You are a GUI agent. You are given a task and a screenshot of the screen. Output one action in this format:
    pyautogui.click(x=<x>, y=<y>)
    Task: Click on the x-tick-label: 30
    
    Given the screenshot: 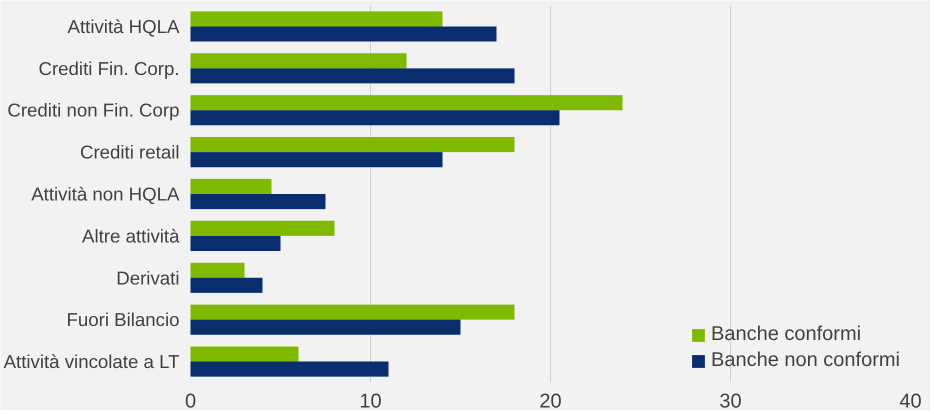 What is the action you would take?
    pyautogui.click(x=730, y=401)
    